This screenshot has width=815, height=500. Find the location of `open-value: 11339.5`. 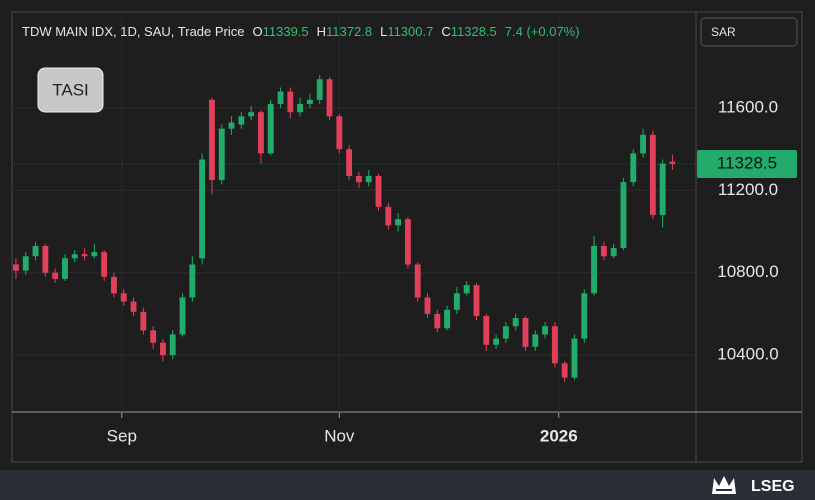

open-value: 11339.5 is located at coordinates (286, 31).